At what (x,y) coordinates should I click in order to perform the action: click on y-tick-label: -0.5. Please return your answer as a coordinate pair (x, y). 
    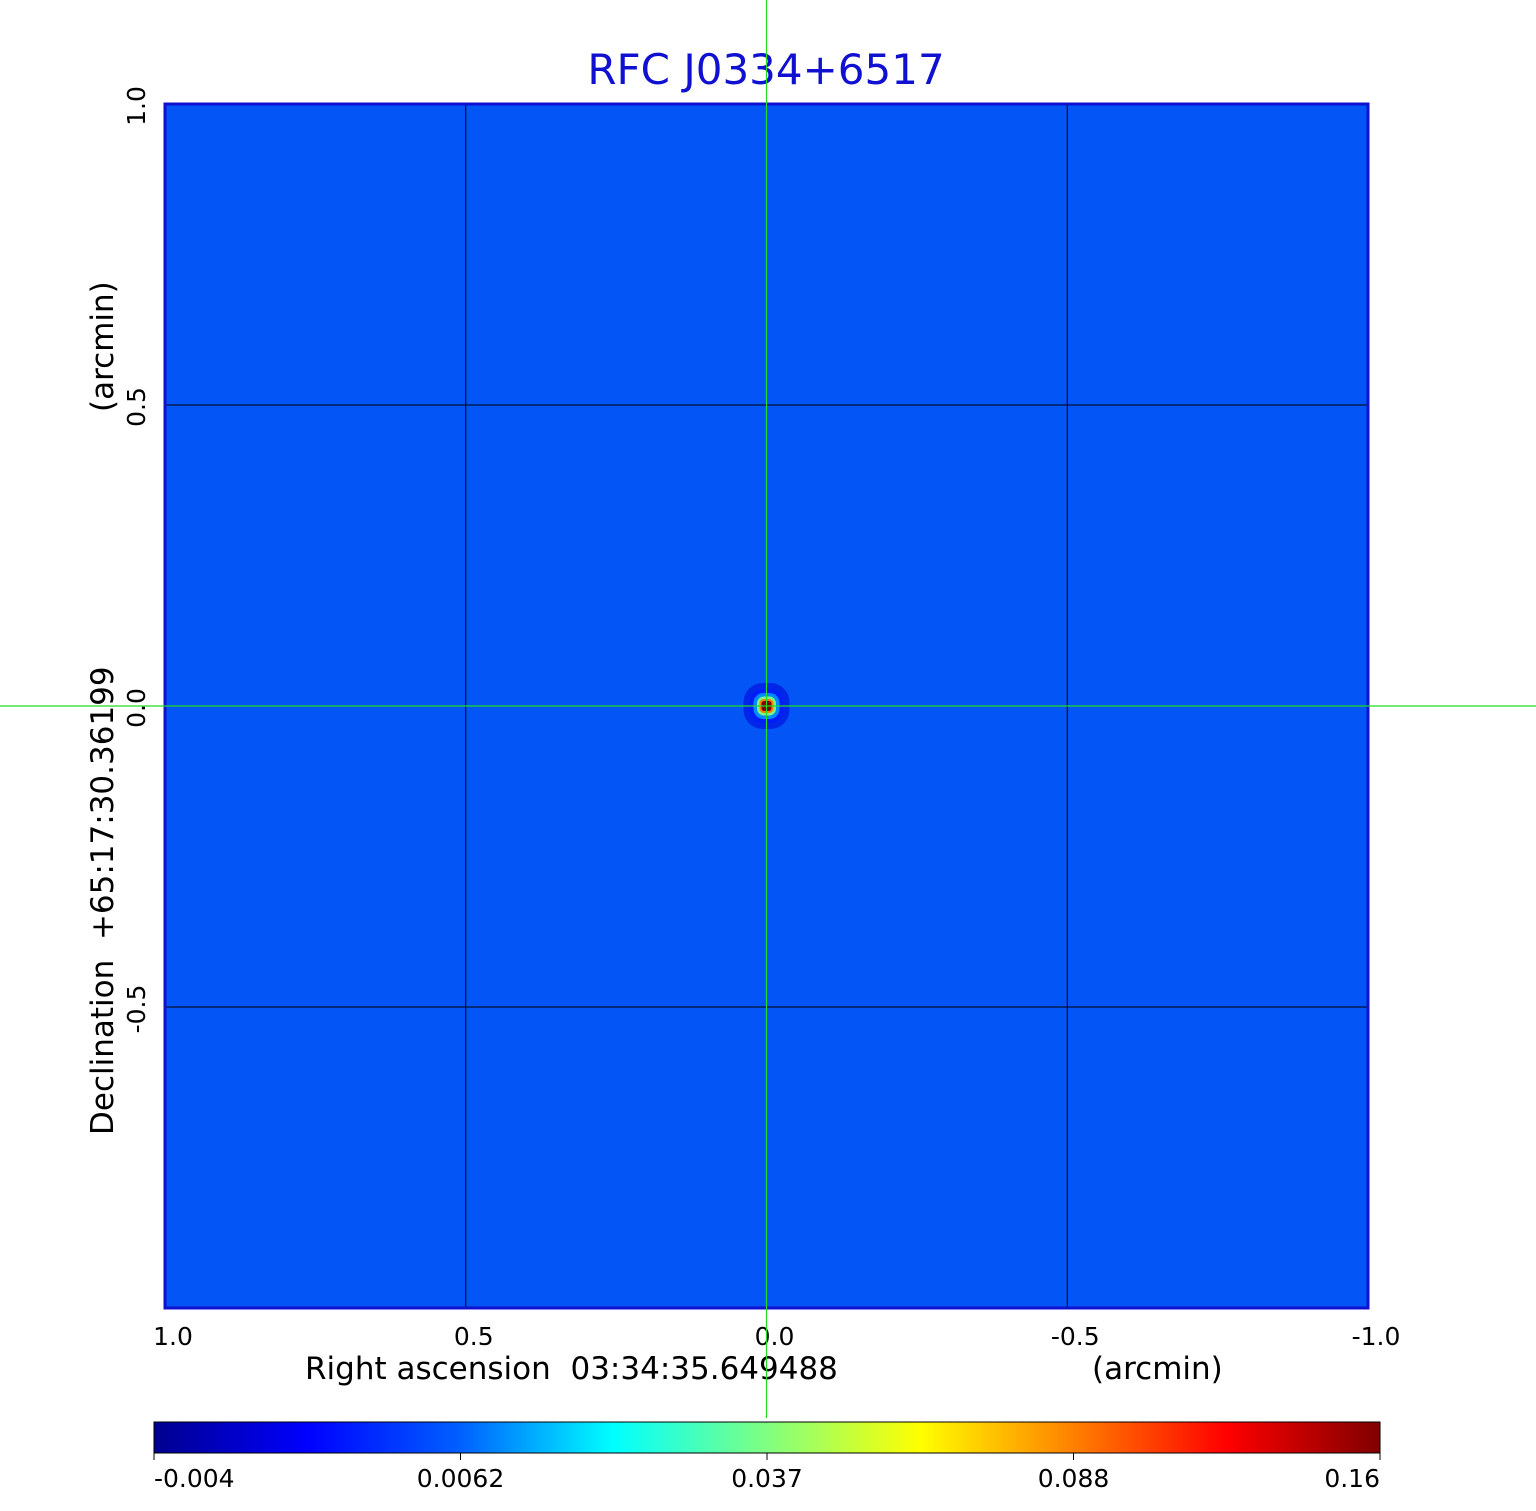
    Looking at the image, I should click on (136, 1009).